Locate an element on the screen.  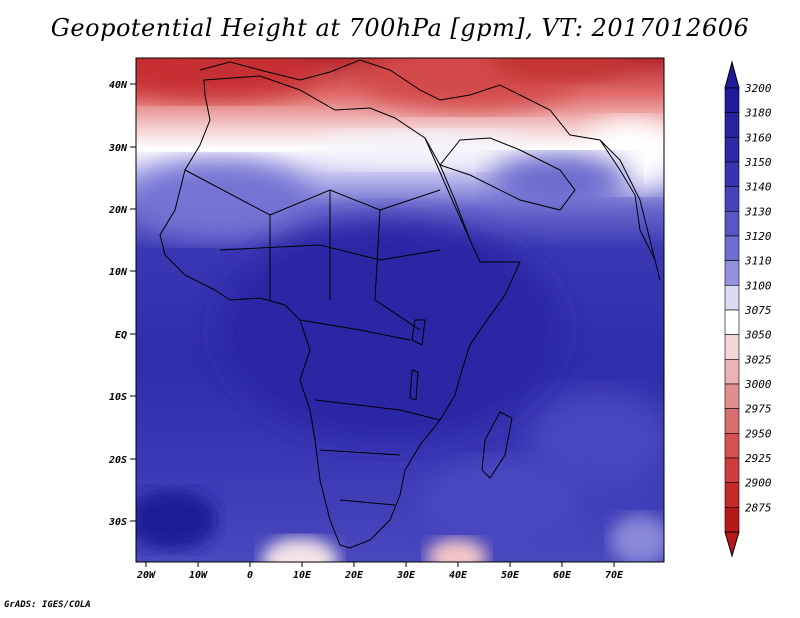
lon-label-20w: 20W is located at coordinates (146, 575).